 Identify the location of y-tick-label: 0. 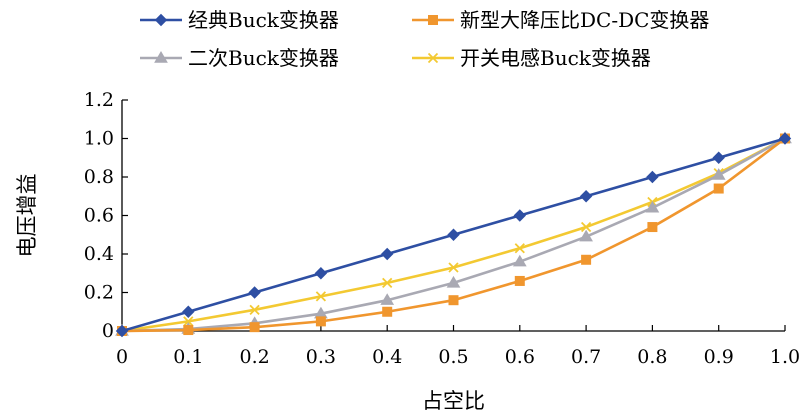
(108, 331).